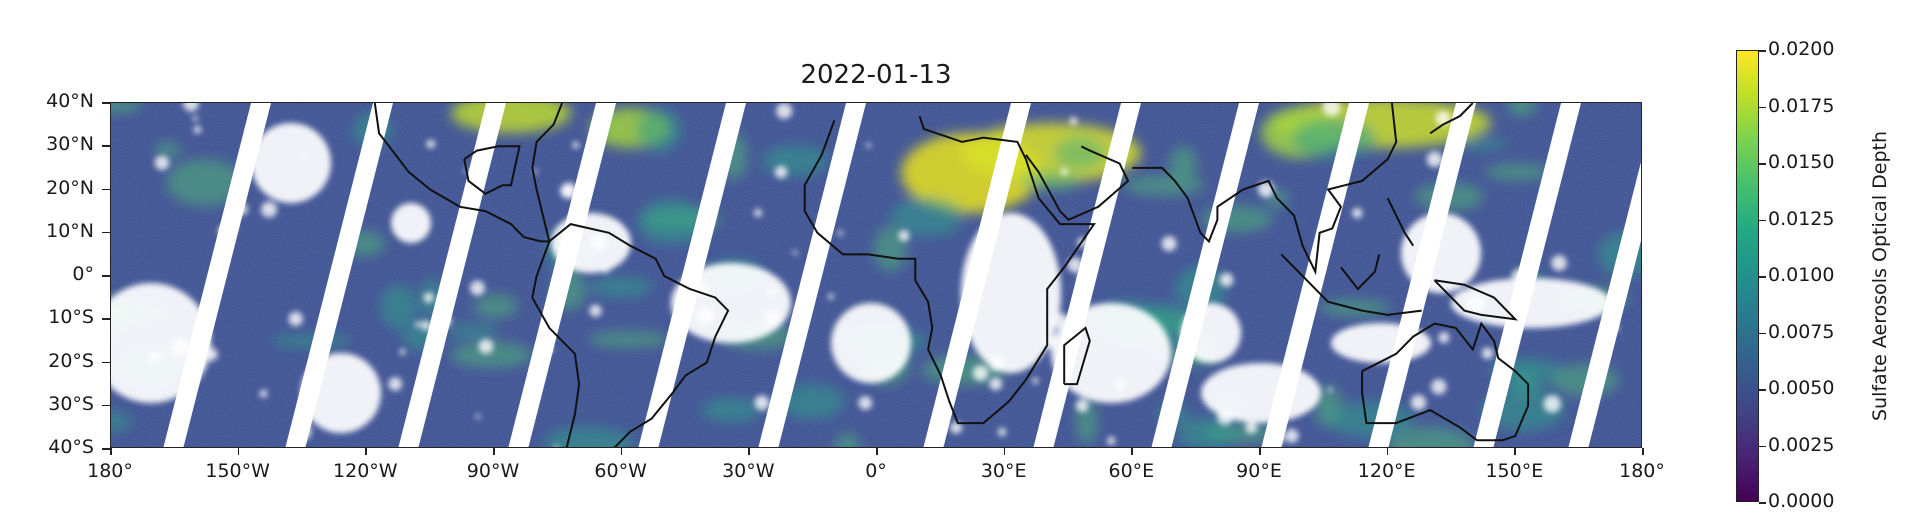 The image size is (1920, 528). I want to click on lon-tick-label: 150°W, so click(237, 471).